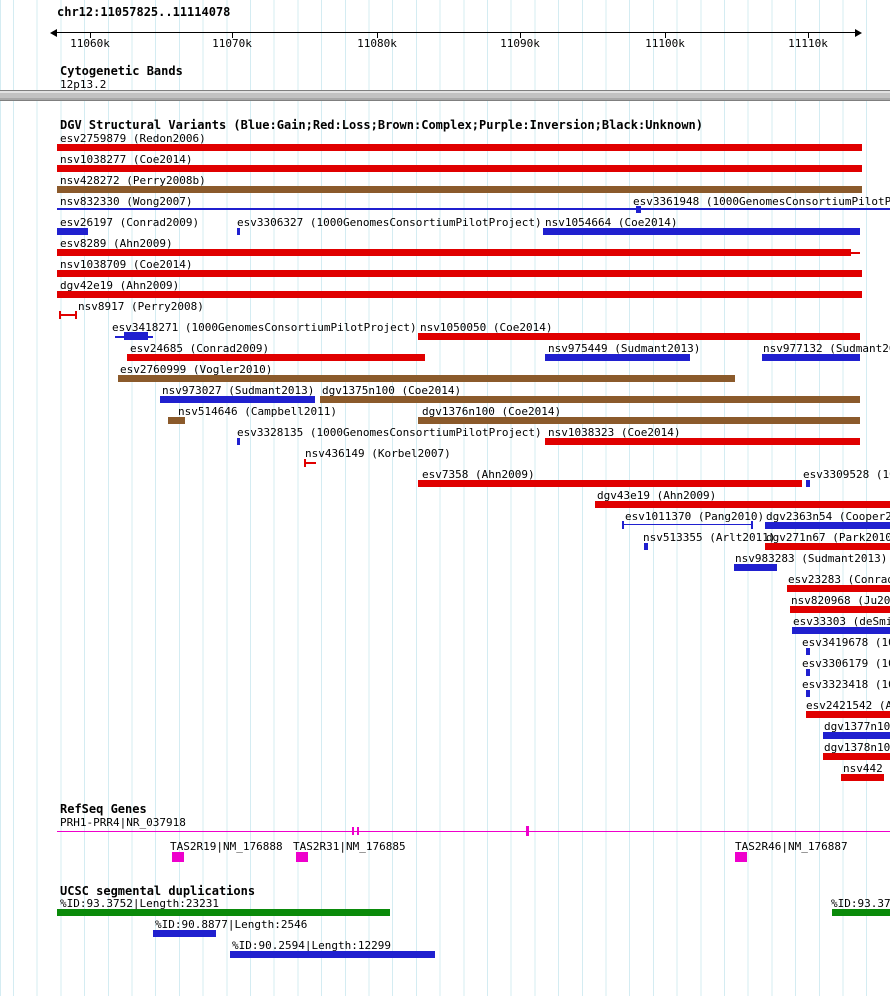 This screenshot has width=890, height=996. I want to click on variant-label: nsv973027 (Sudmant2013), so click(238, 390).